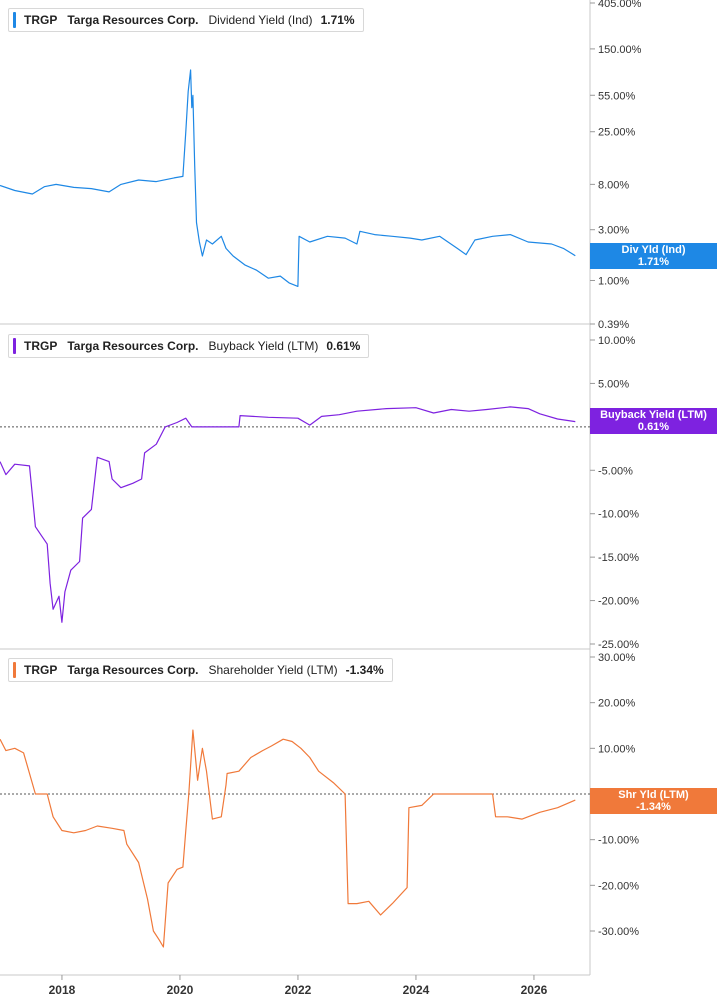 The image size is (717, 1005). What do you see at coordinates (613, 325) in the screenshot?
I see `y-tick-label: 0.39%` at bounding box center [613, 325].